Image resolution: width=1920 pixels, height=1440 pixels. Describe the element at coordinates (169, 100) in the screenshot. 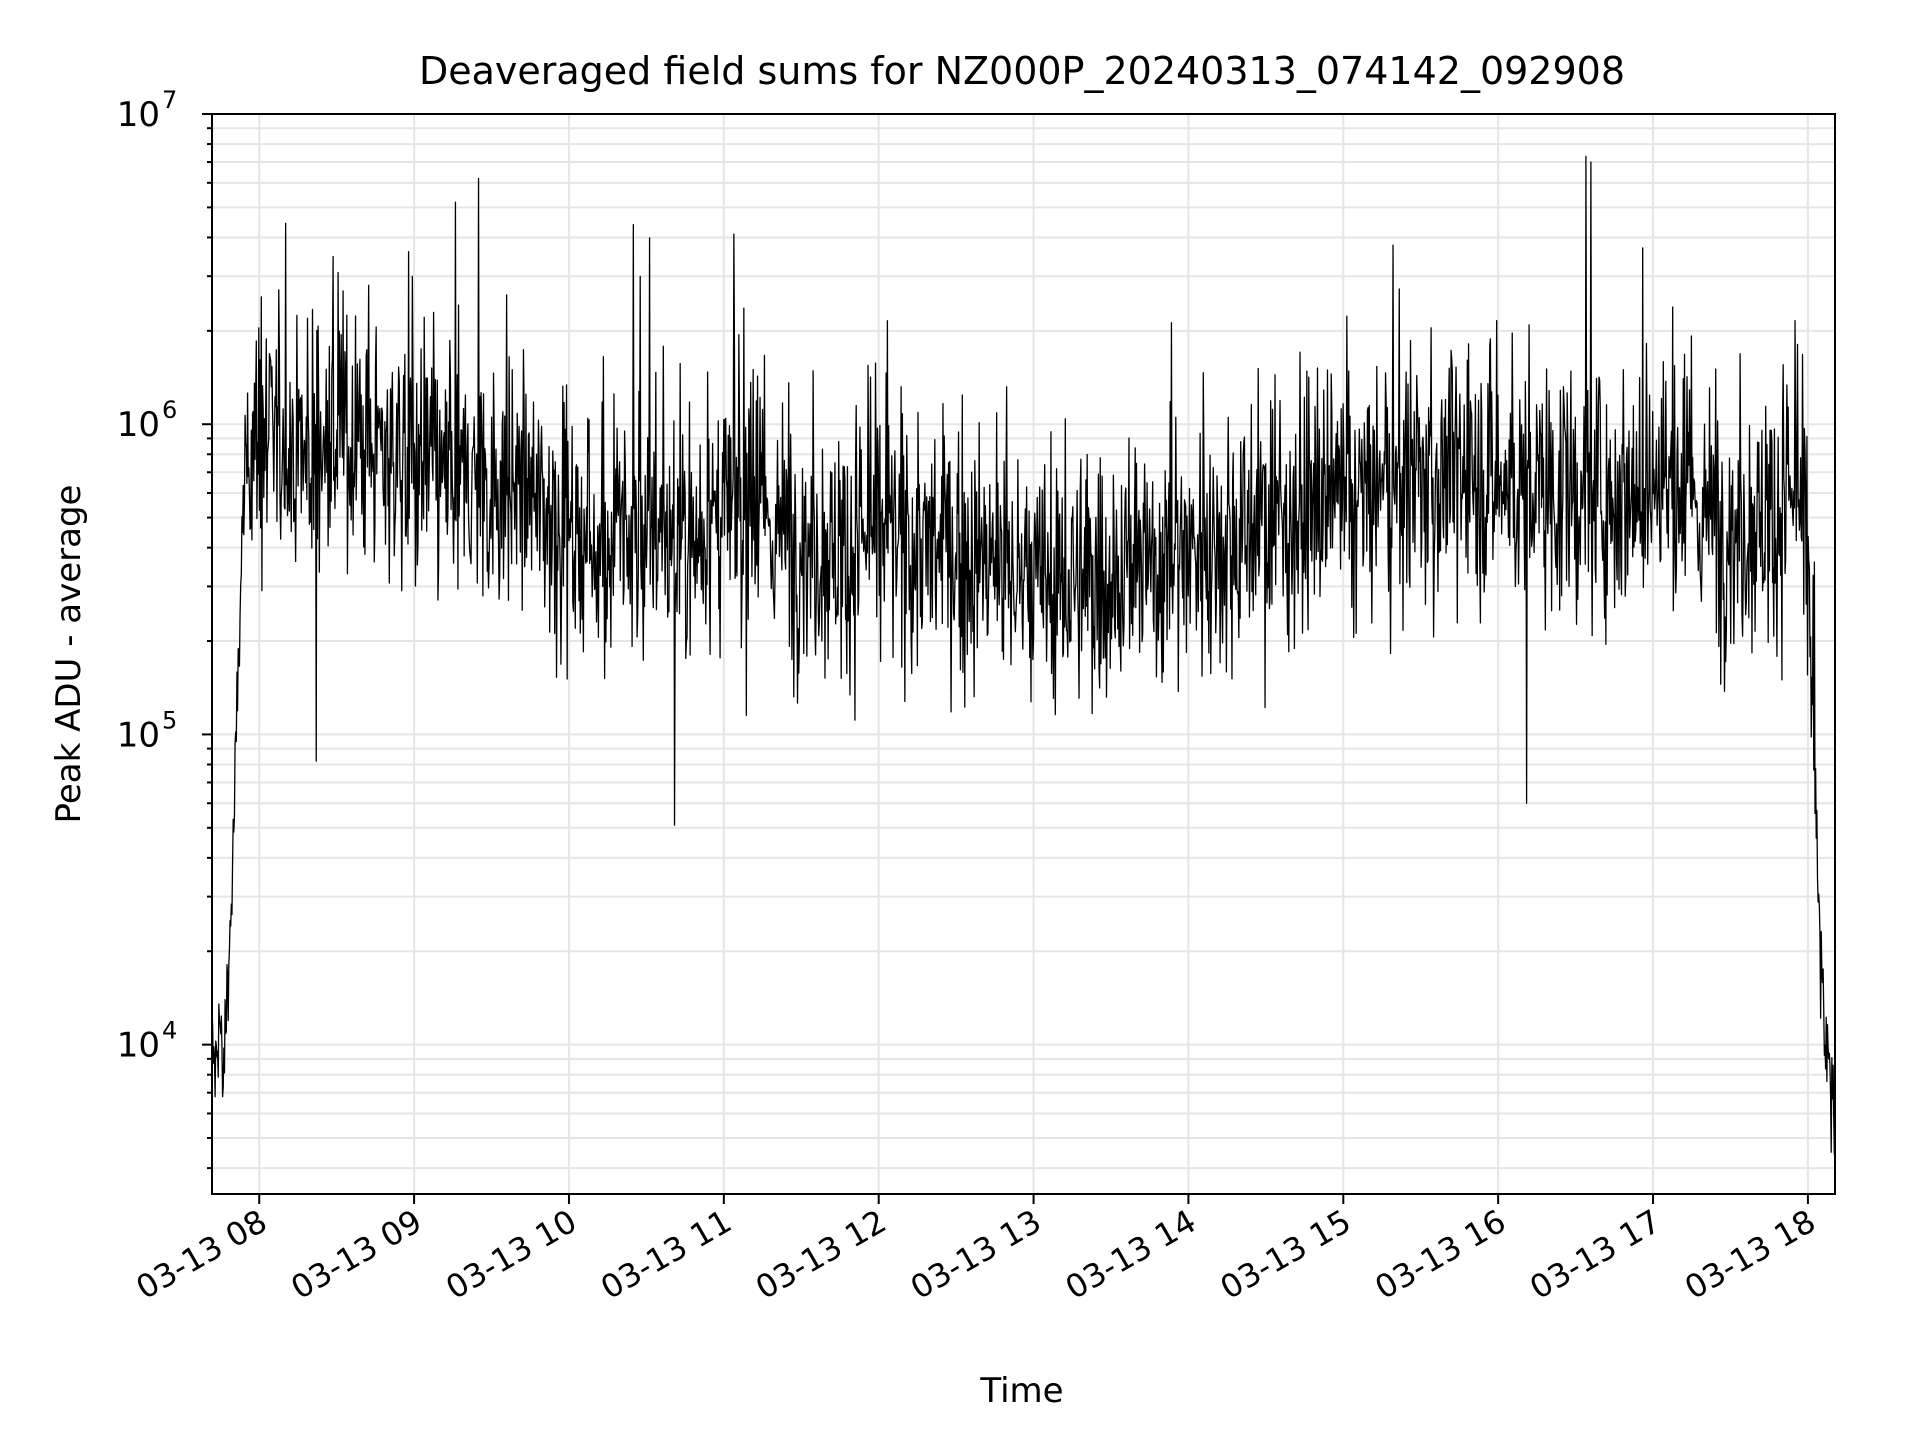

I see `y-tick-exponent: 7` at that location.